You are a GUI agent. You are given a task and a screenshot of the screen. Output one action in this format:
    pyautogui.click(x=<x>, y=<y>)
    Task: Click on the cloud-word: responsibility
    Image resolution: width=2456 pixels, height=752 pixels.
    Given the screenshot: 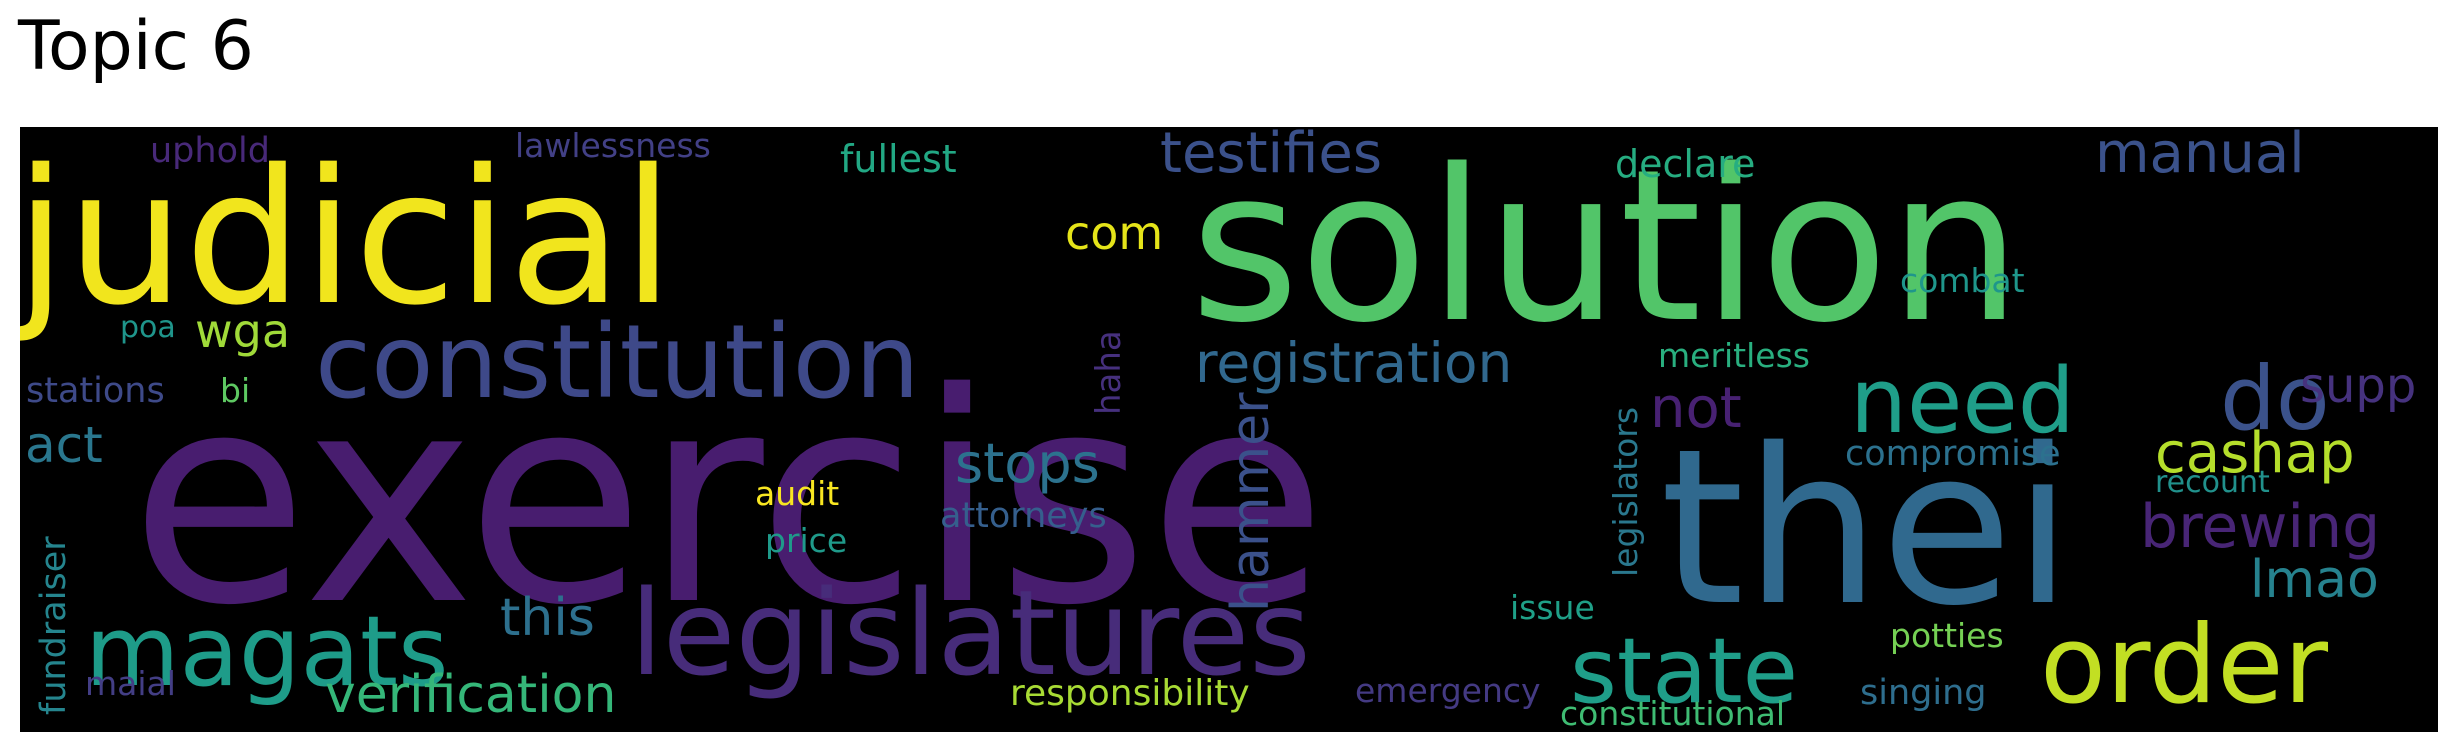 What is the action you would take?
    pyautogui.click(x=1130, y=693)
    